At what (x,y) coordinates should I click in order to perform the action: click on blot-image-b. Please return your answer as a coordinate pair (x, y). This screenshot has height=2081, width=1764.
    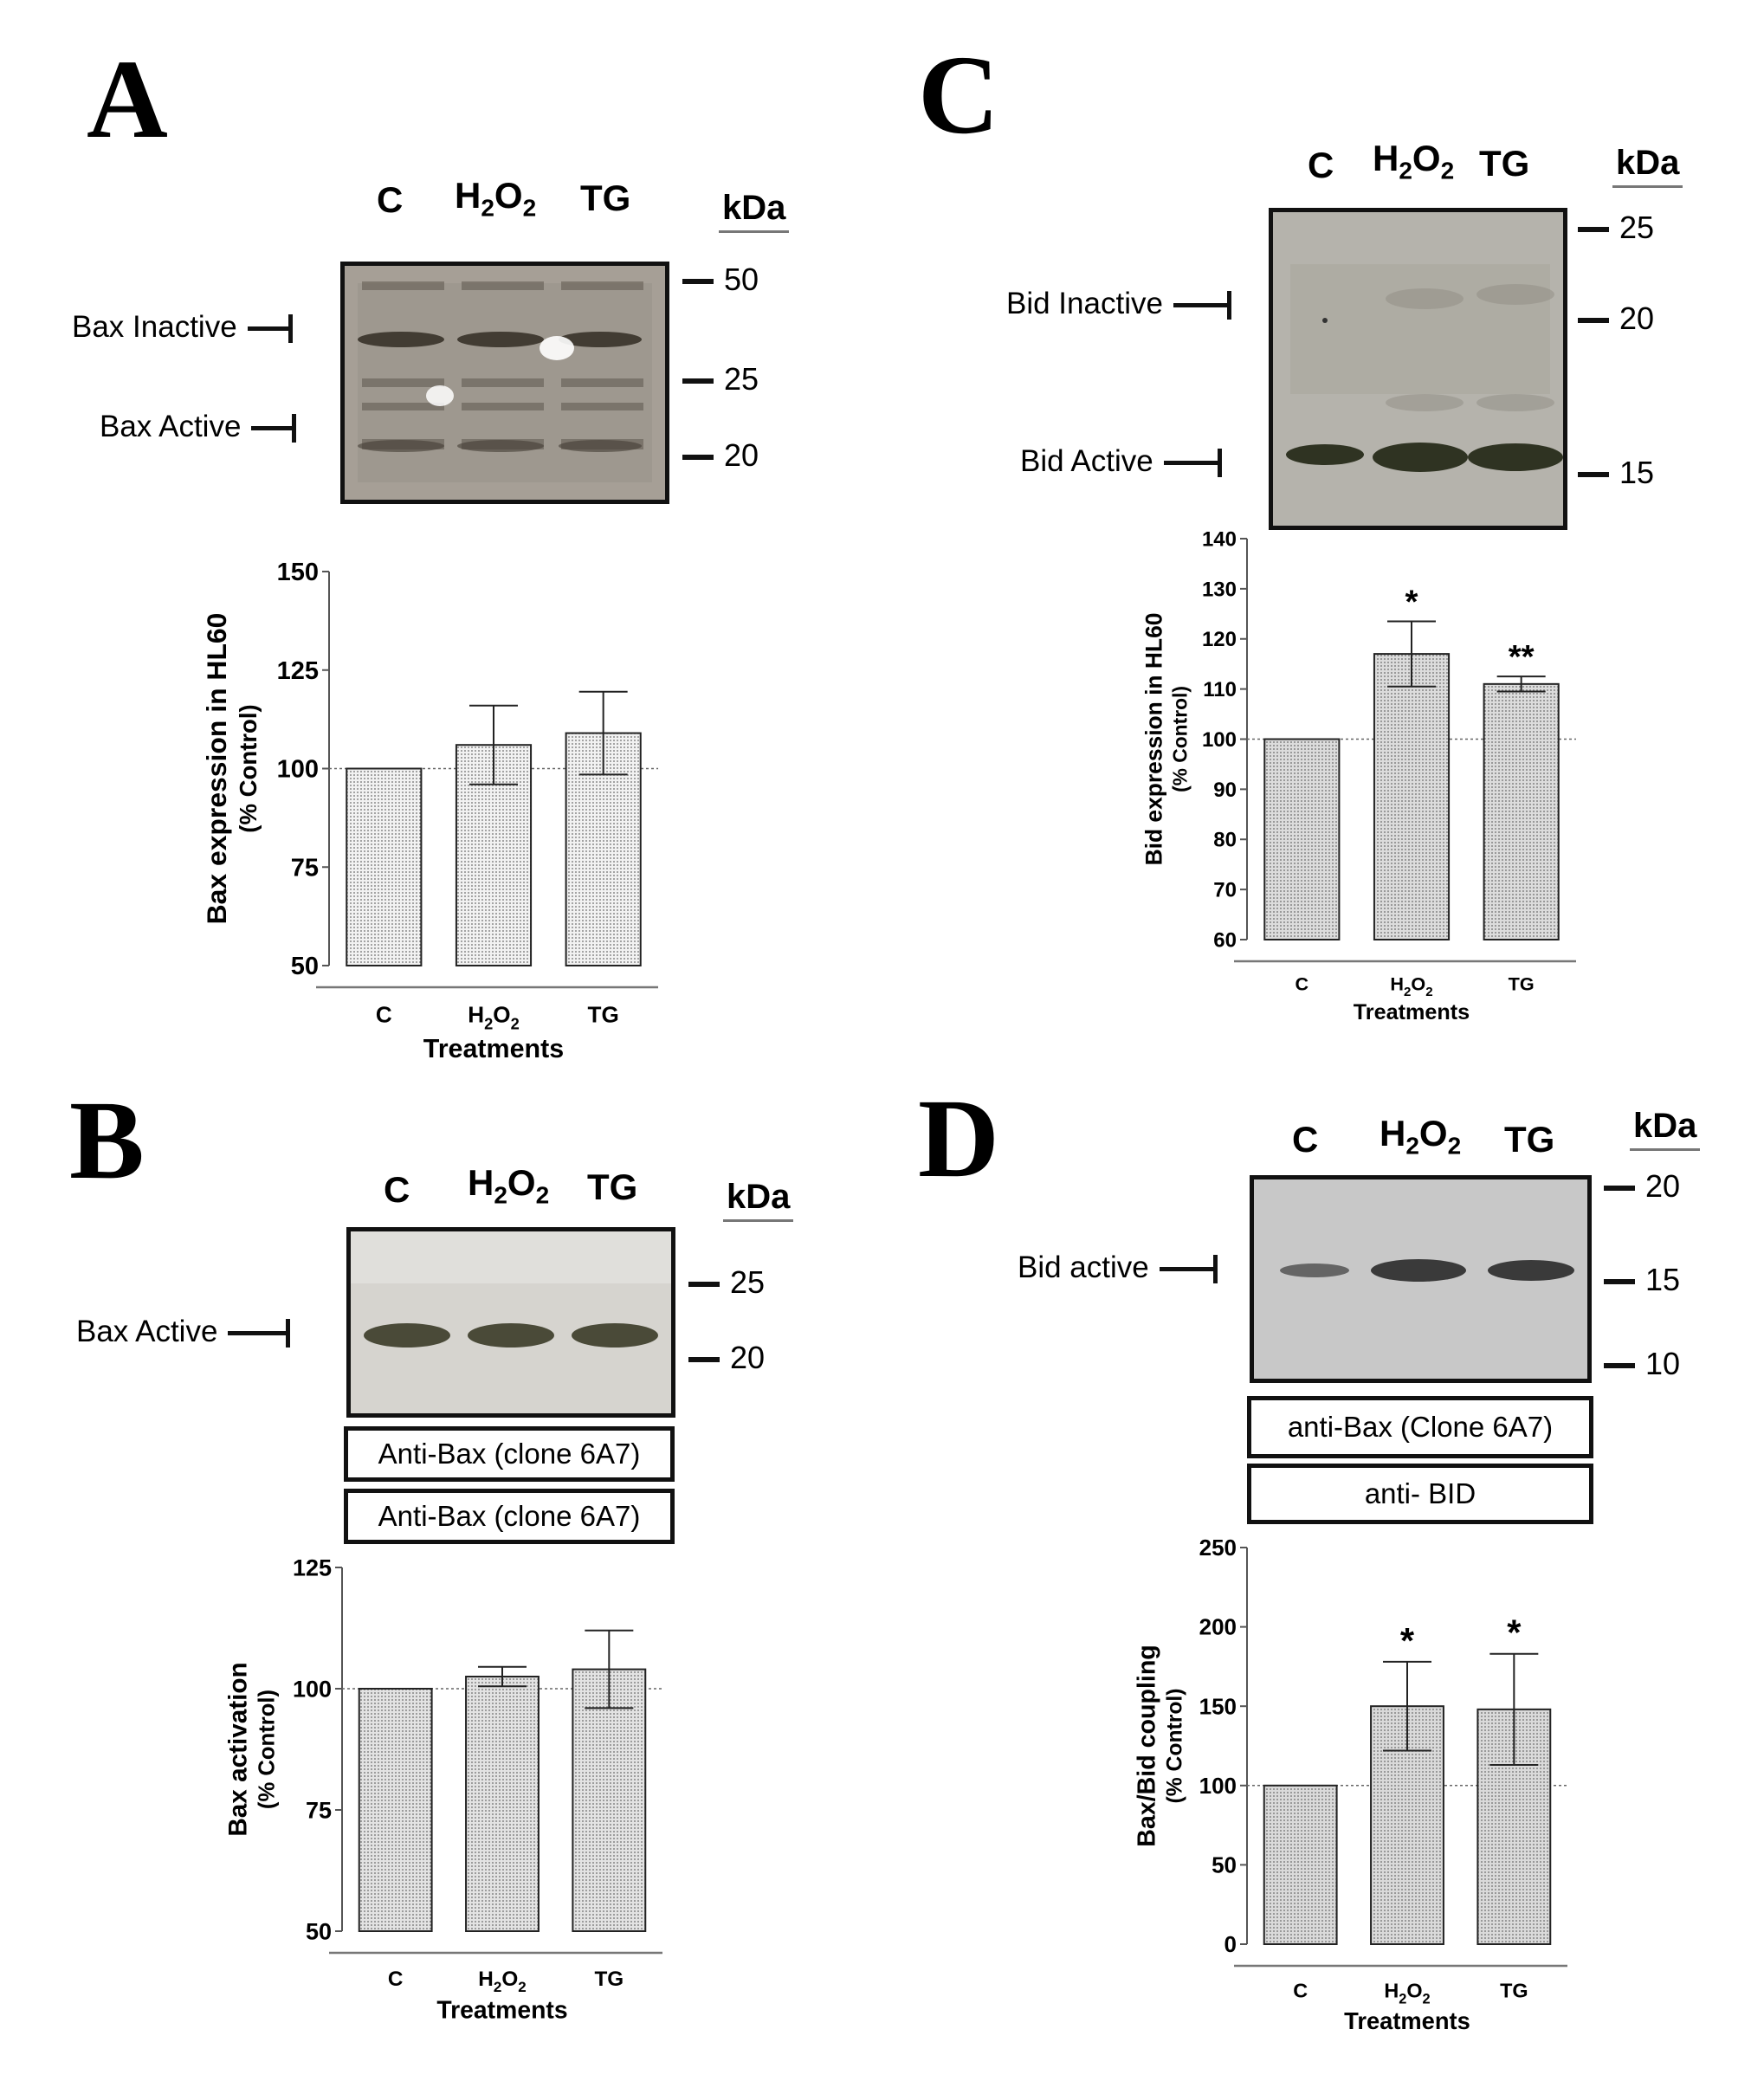
    Looking at the image, I should click on (511, 1322).